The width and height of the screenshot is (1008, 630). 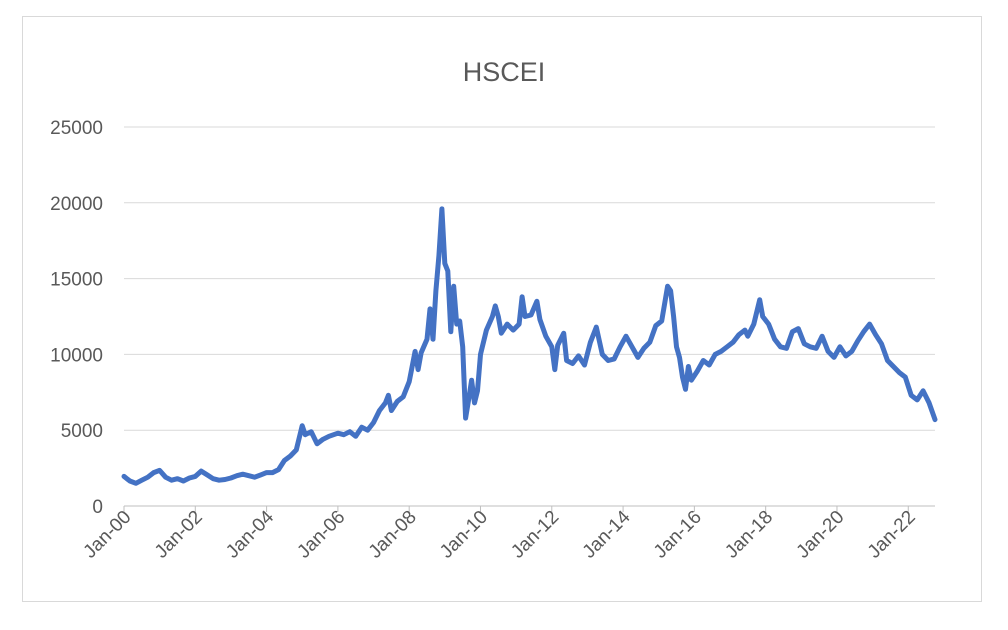 I want to click on x-tick-label: Jan-20, so click(x=821, y=535).